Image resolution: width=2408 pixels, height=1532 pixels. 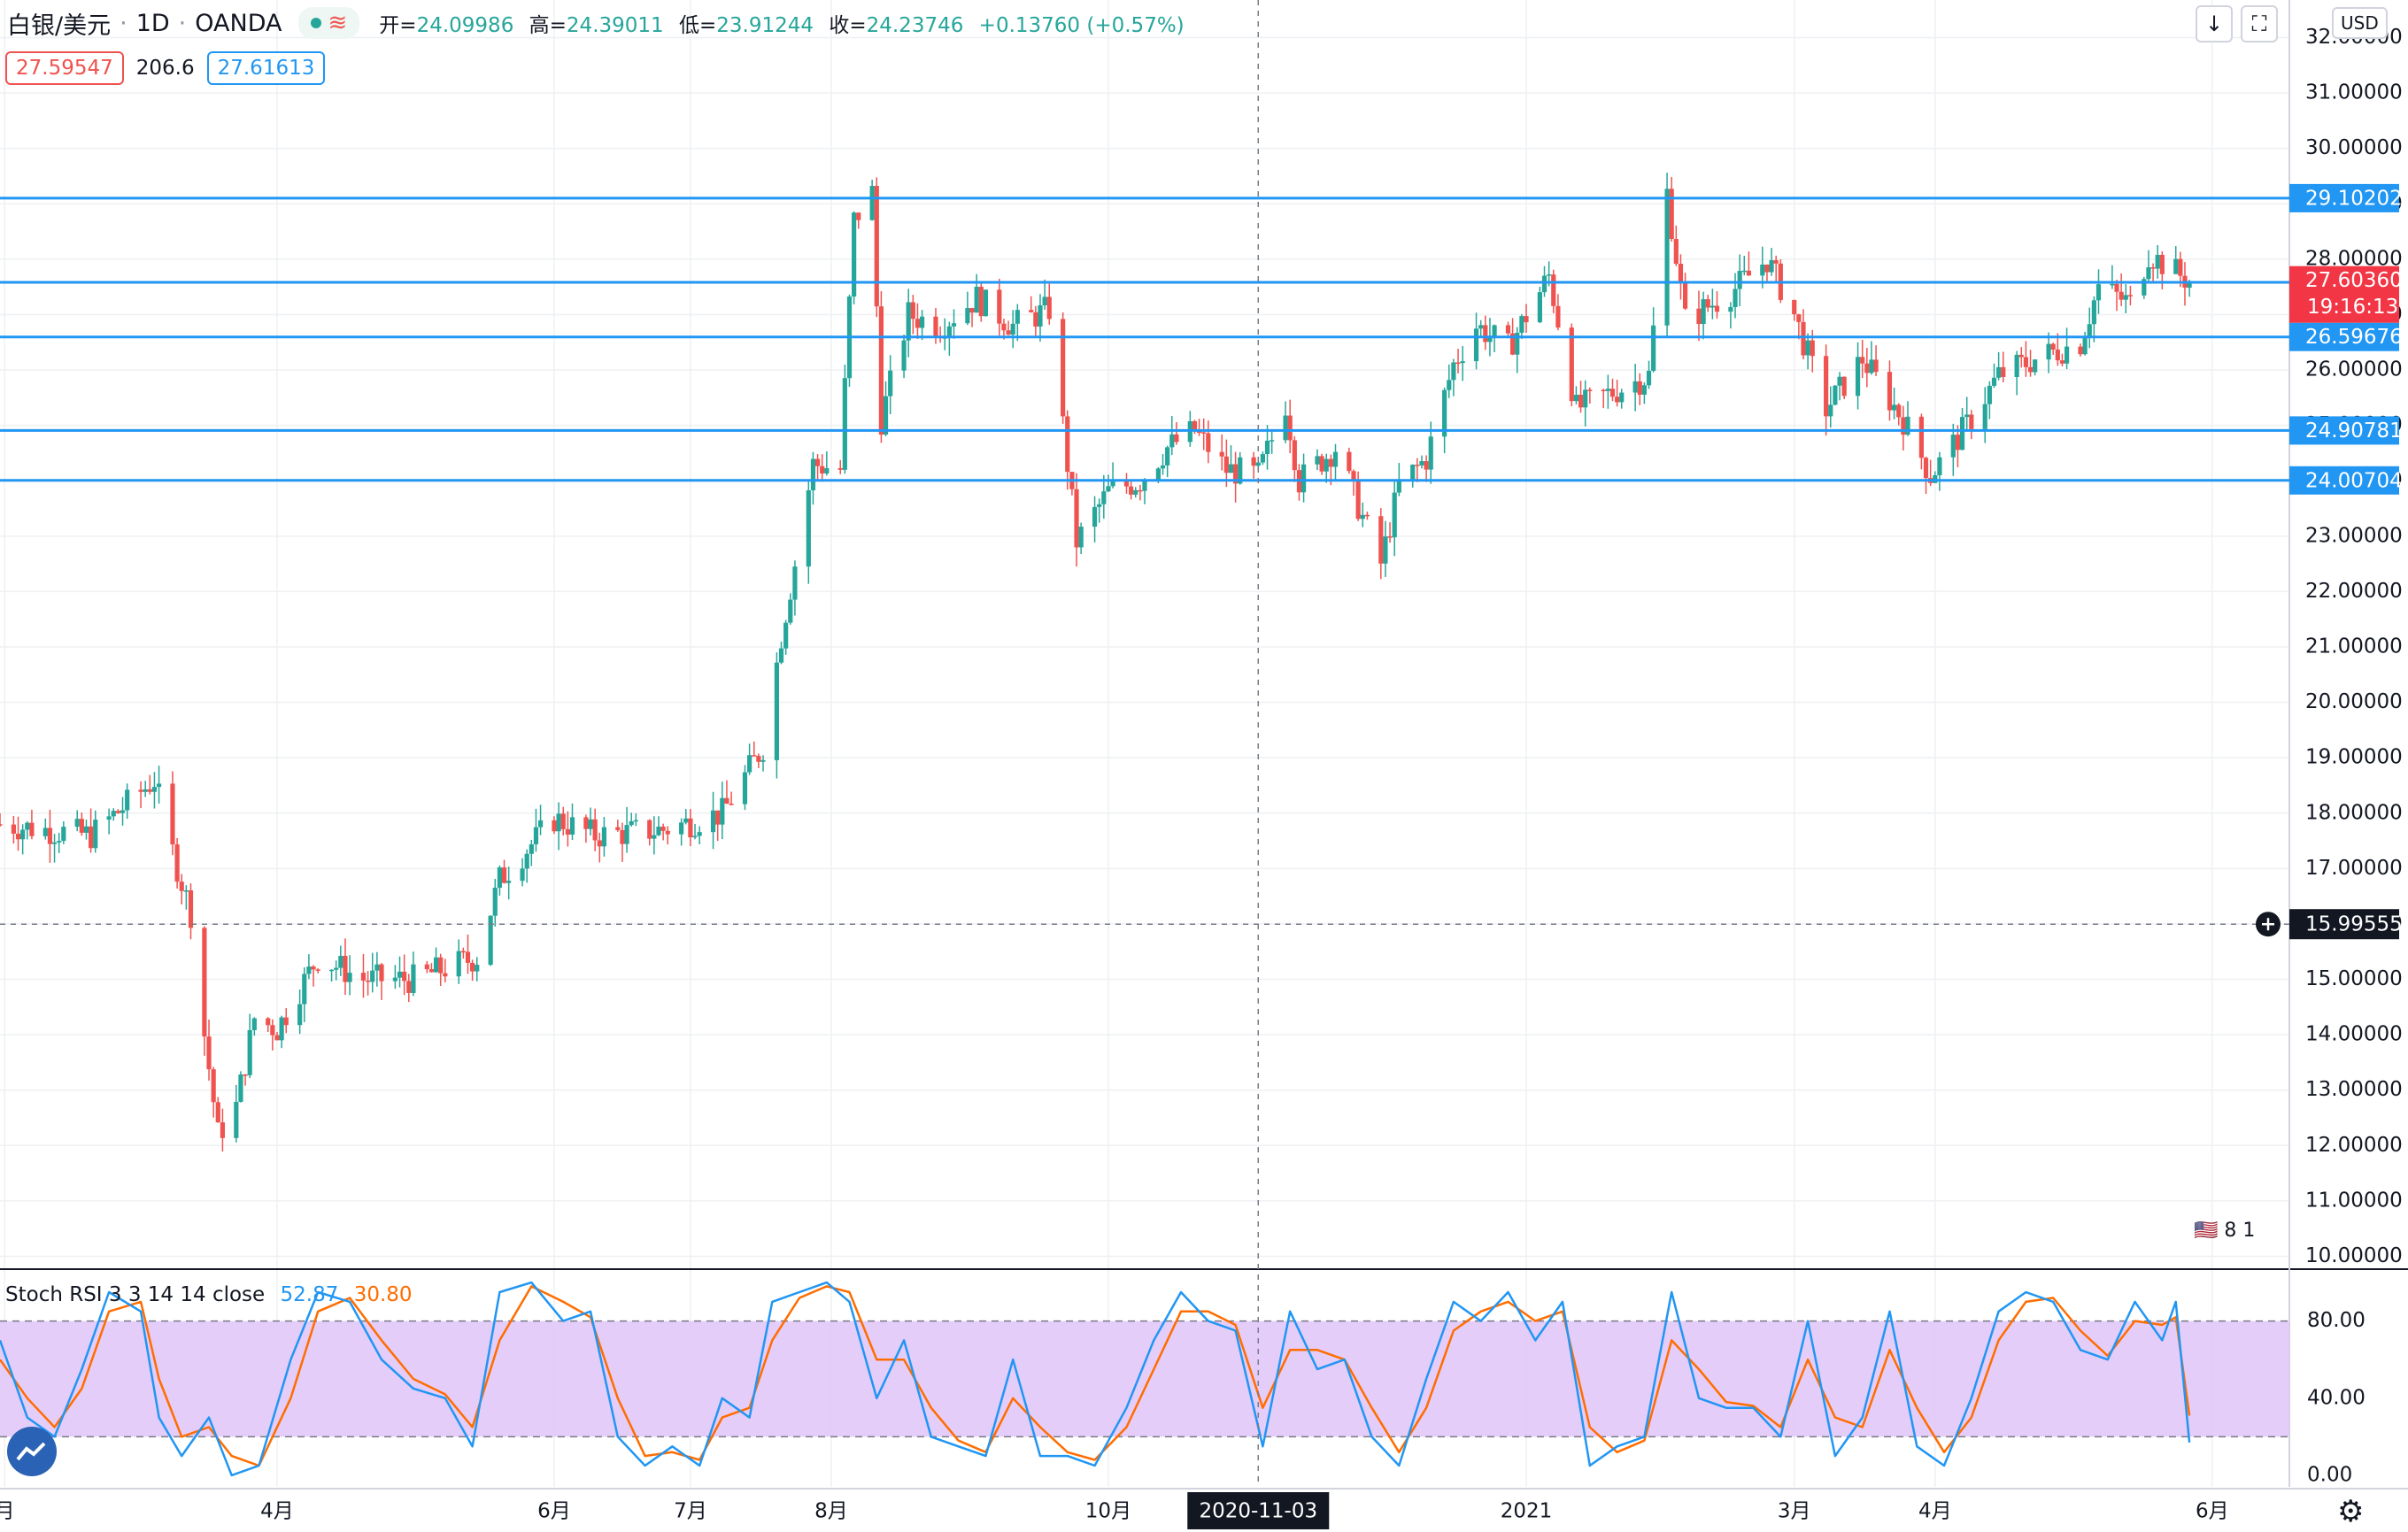 I want to click on symbol-name: 白银/美元, so click(x=60, y=26).